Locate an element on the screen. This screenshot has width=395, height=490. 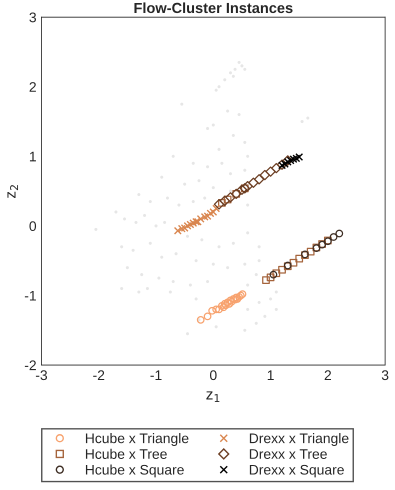
y-tick-label: 0 is located at coordinates (32, 226).